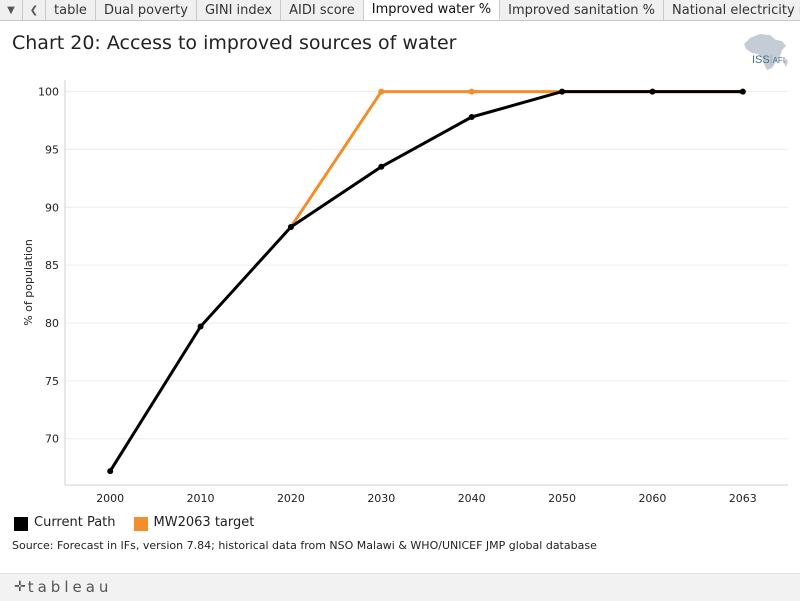 Image resolution: width=800 pixels, height=601 pixels. Describe the element at coordinates (471, 117) in the screenshot. I see `data-point-current-path-2040` at that location.